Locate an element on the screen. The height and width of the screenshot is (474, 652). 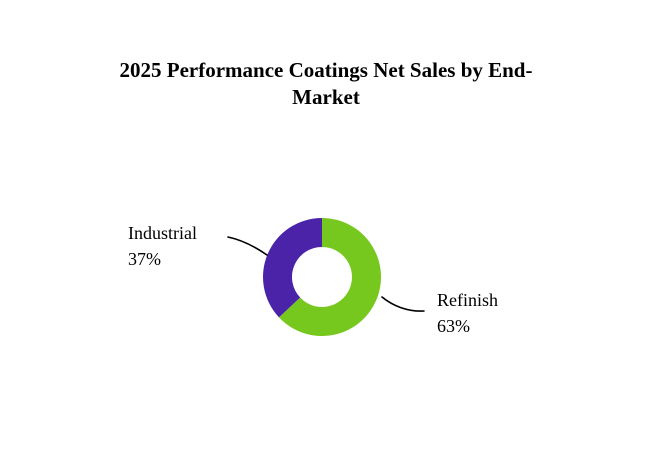
leader-line-industrial is located at coordinates (247, 246).